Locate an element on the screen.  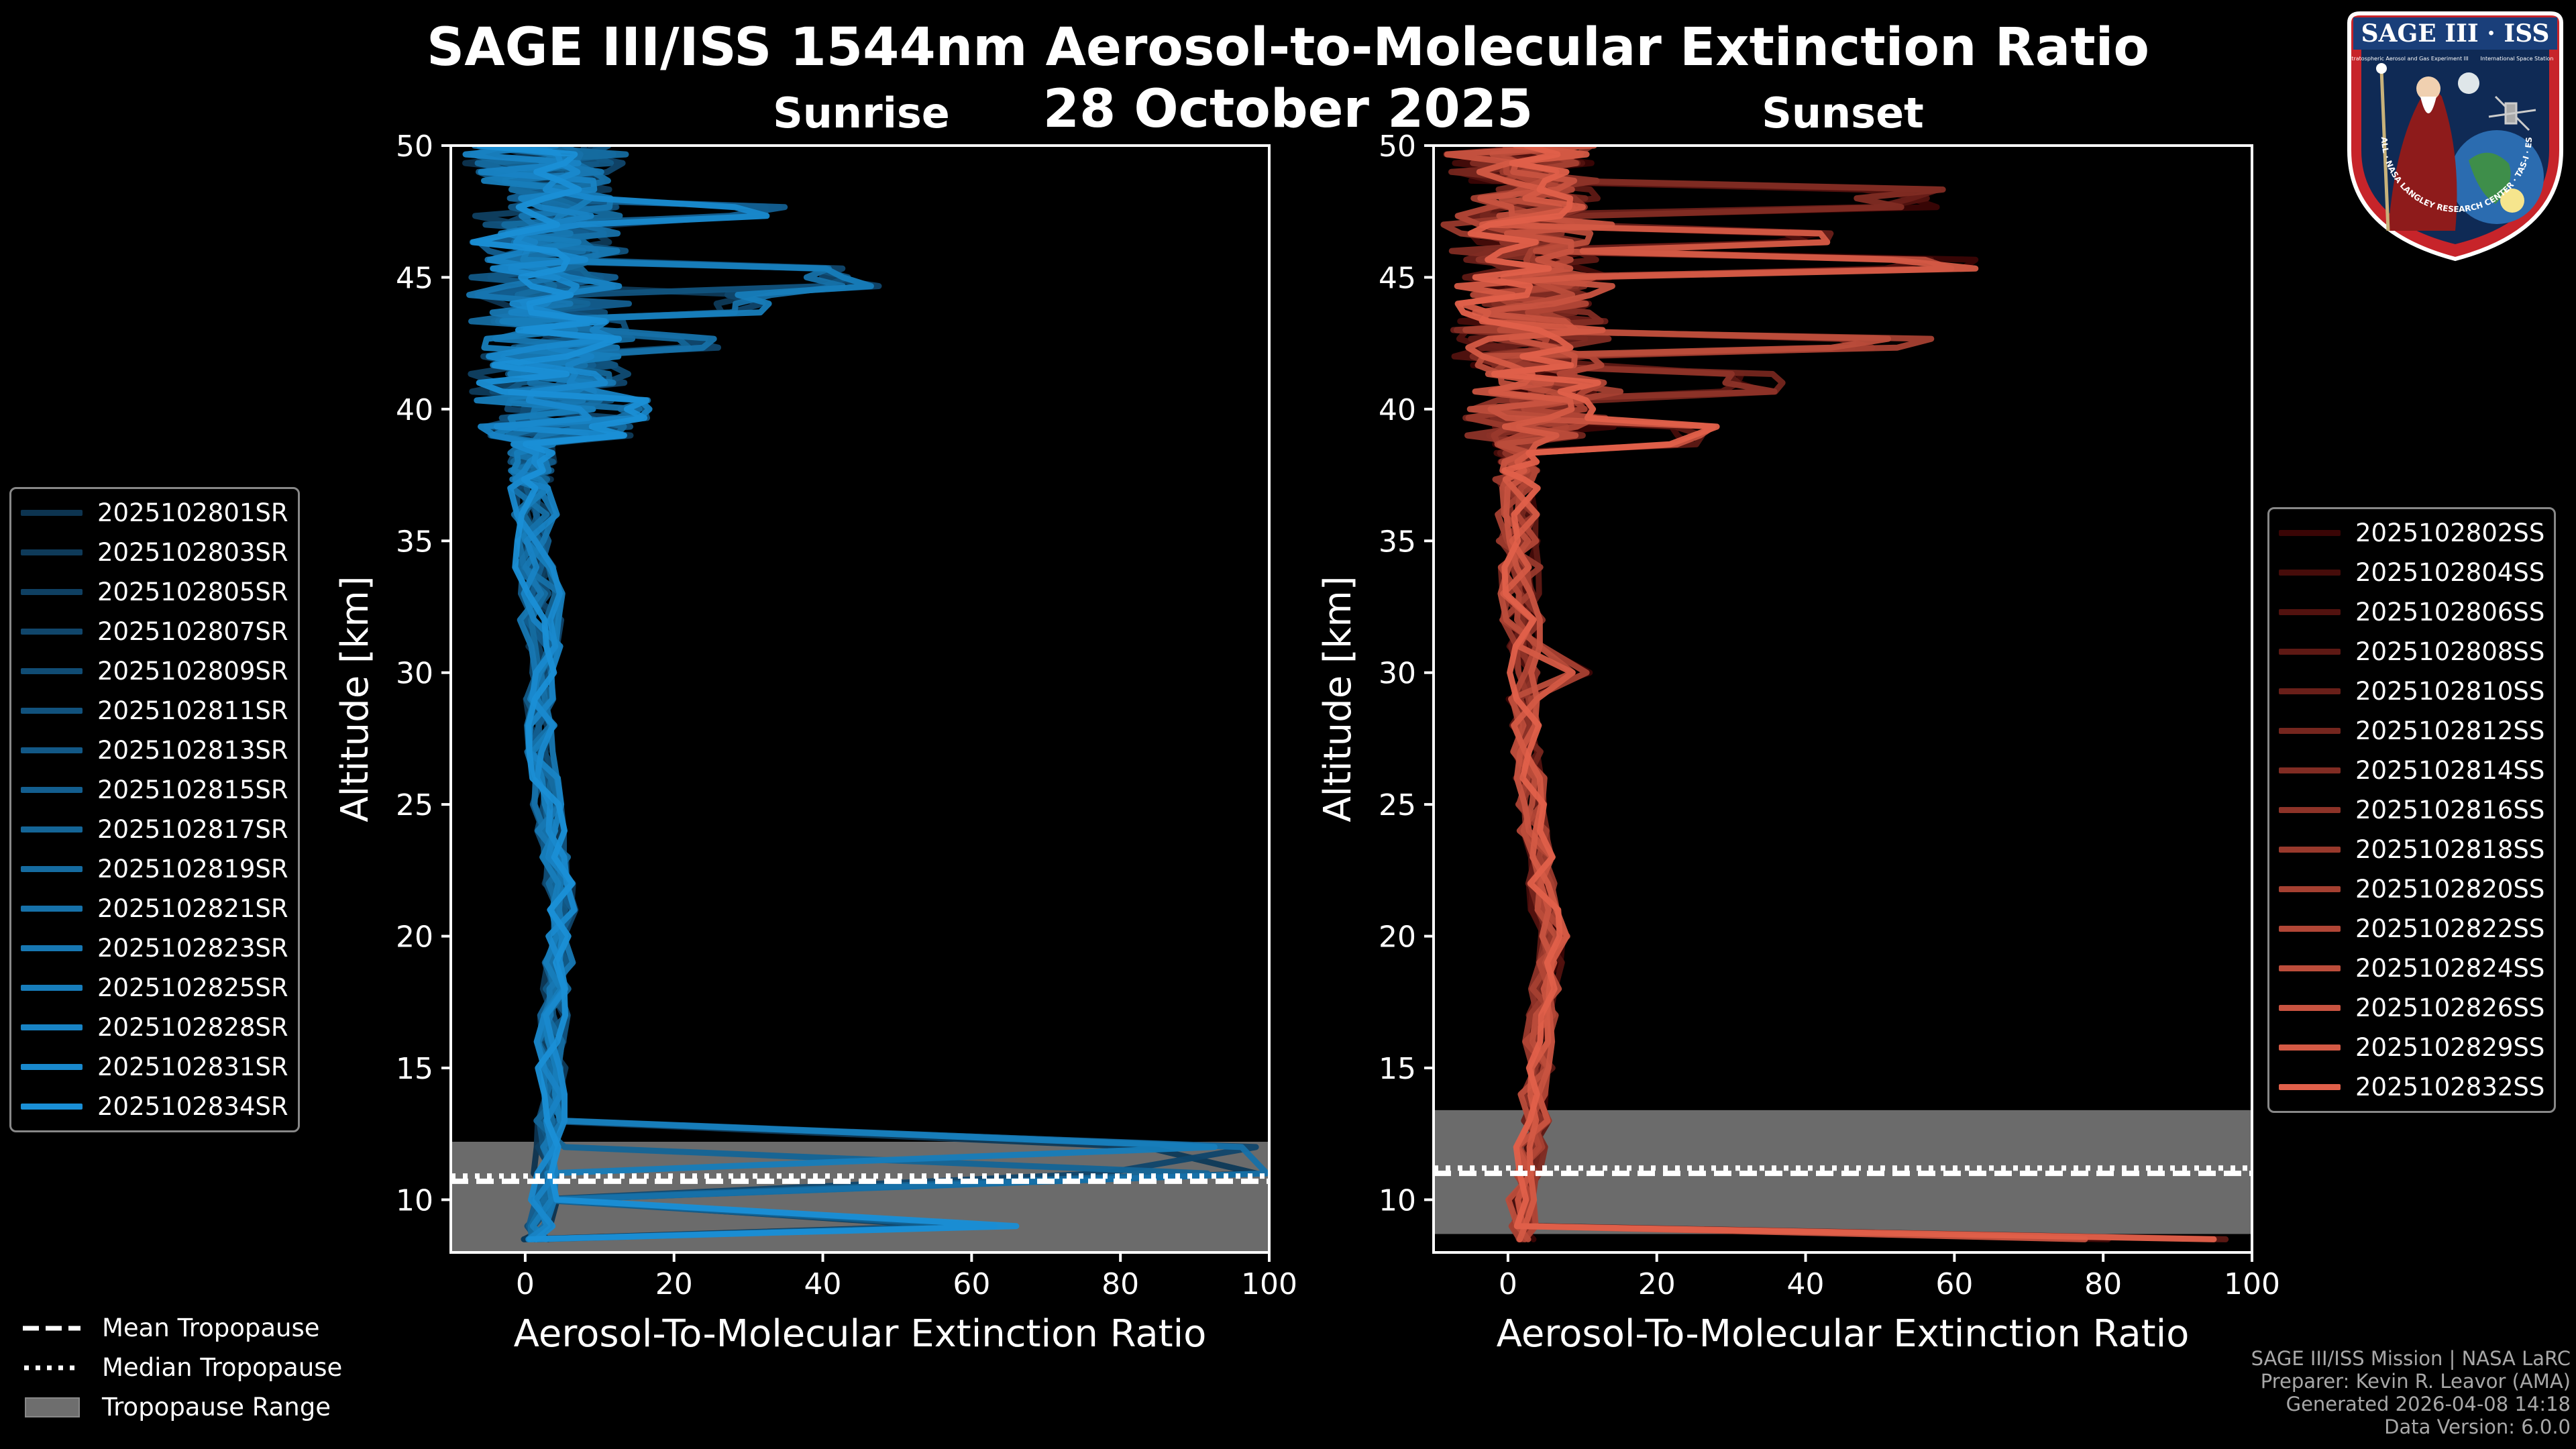
legend-label: 2025102804SS is located at coordinates (2450, 572).